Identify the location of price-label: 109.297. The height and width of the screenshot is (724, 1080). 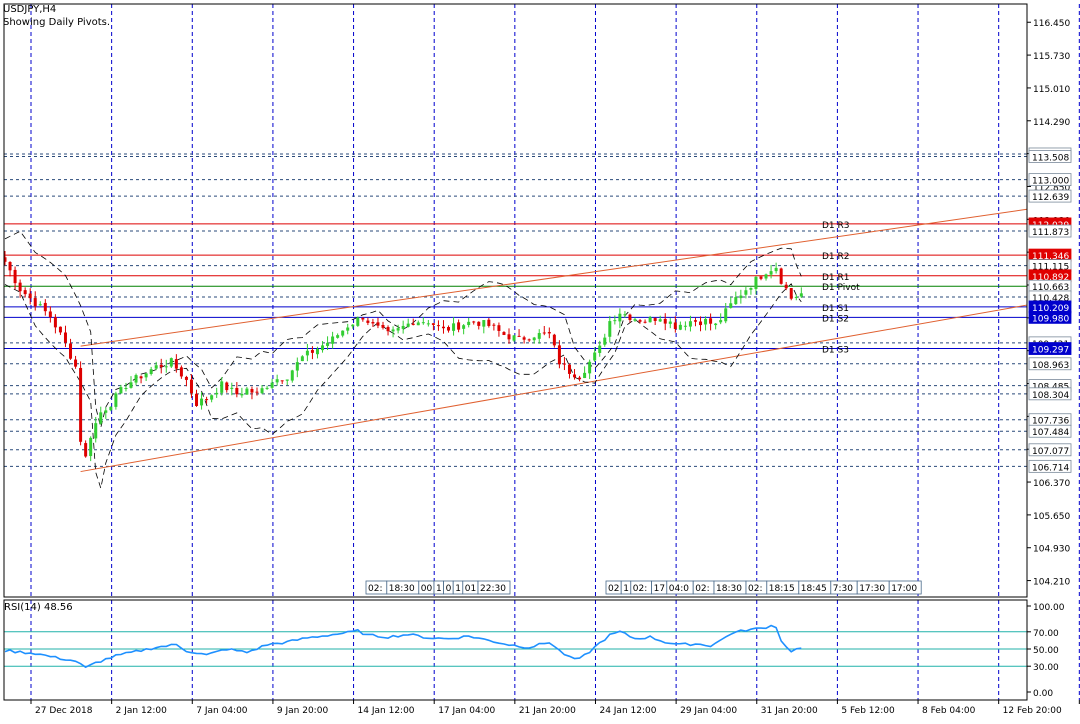
(1050, 351).